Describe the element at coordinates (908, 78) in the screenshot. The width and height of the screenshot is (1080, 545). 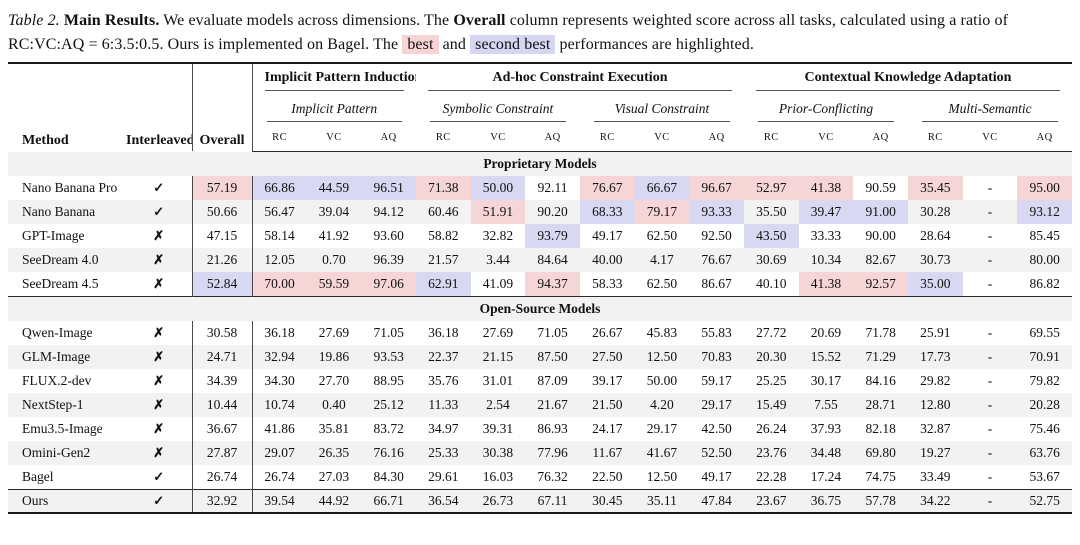
I see `group-header: Contextual Knowledge Adaptation` at that location.